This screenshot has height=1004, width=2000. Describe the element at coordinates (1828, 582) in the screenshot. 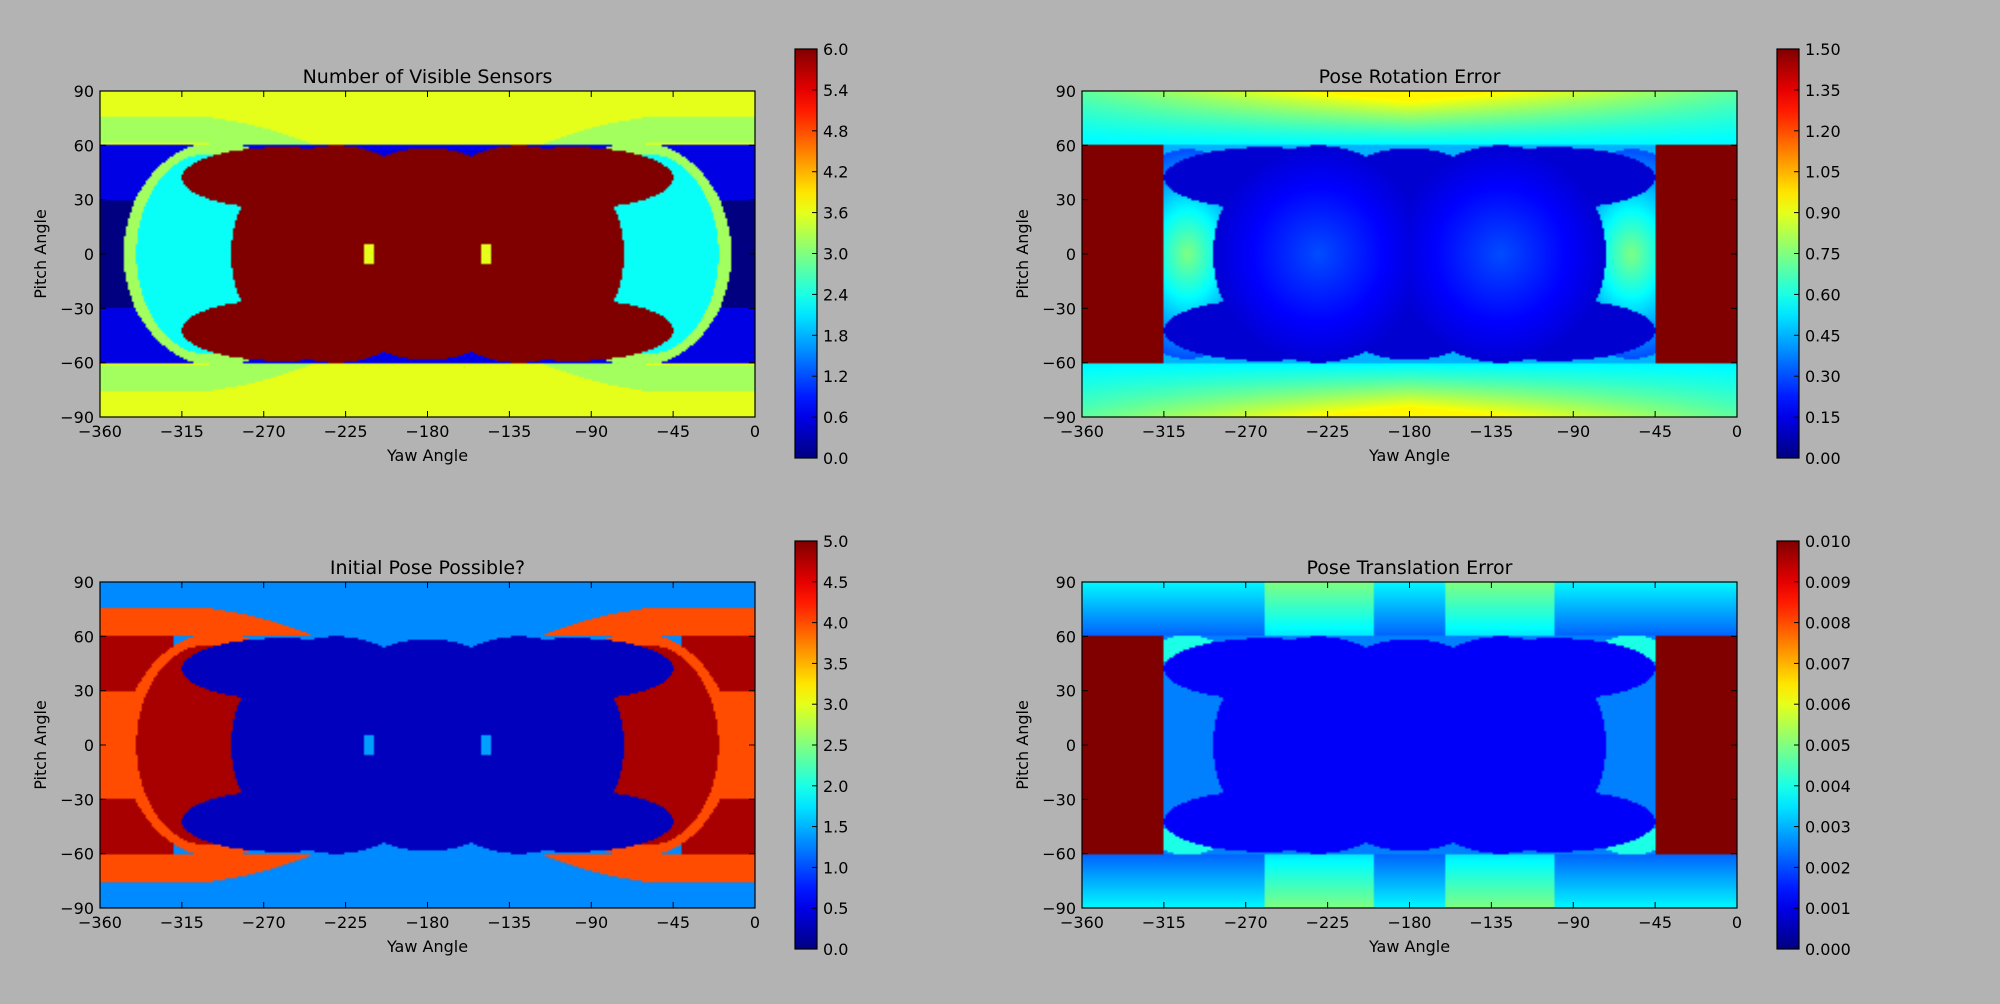

I see `colorbar-tick-label: 0.009` at that location.